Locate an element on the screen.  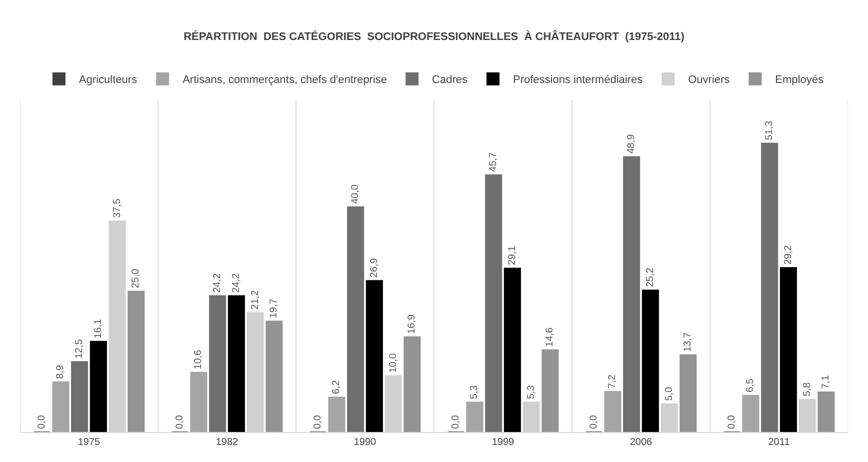
data-label: 10,6 is located at coordinates (198, 359).